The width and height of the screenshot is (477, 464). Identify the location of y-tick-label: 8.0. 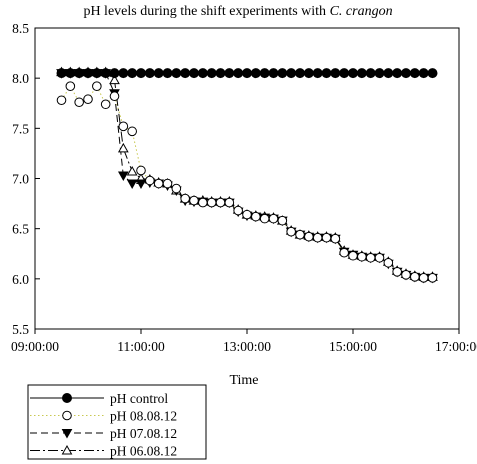
(20, 78).